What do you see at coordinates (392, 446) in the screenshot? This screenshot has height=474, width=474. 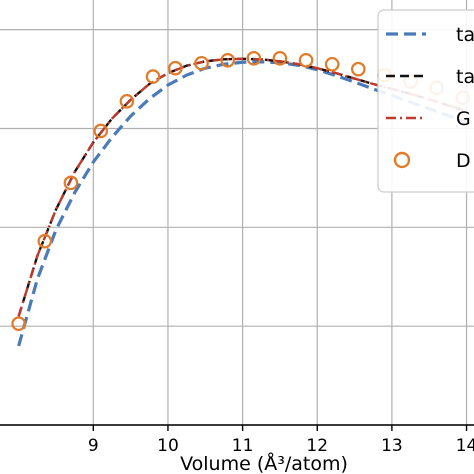 I see `x-tick-label: 13` at bounding box center [392, 446].